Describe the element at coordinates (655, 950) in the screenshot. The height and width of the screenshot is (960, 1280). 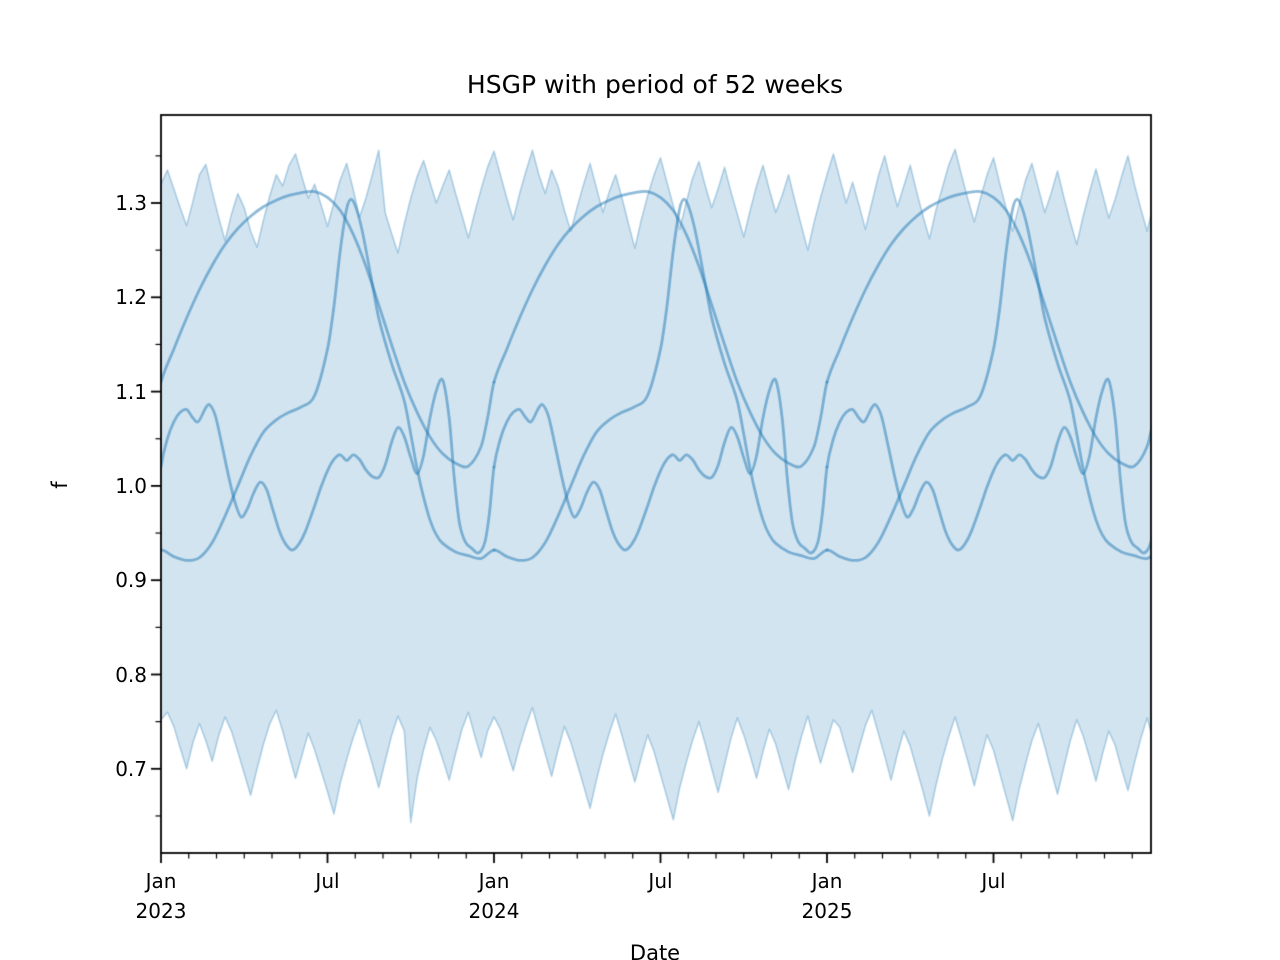
I see `x-axis-label: Date` at that location.